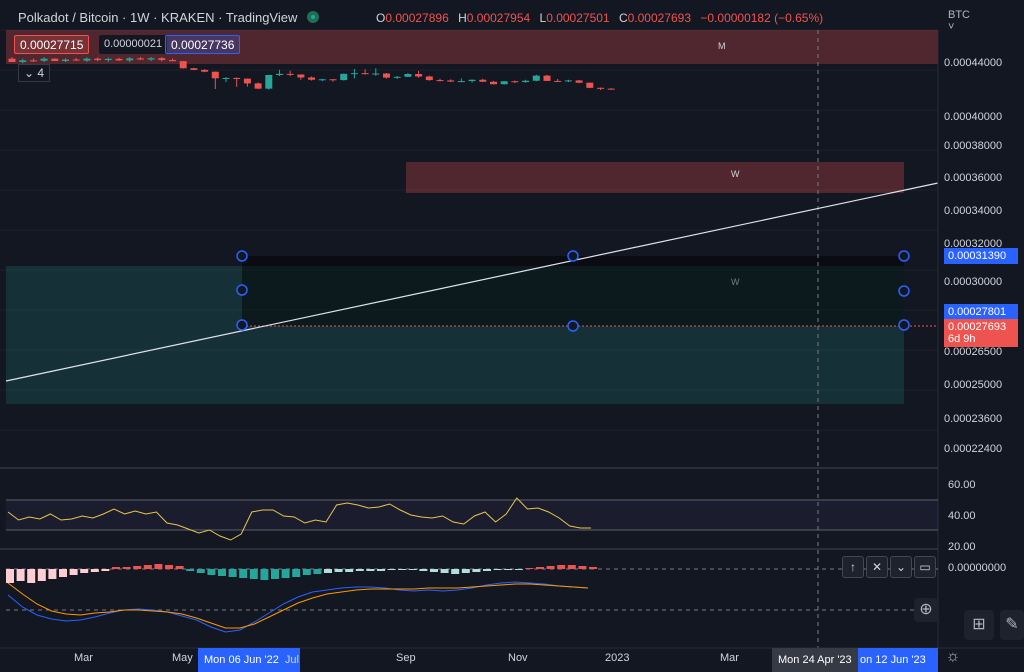 This screenshot has width=1024, height=672. What do you see at coordinates (298, 607) in the screenshot?
I see `macd-line` at bounding box center [298, 607].